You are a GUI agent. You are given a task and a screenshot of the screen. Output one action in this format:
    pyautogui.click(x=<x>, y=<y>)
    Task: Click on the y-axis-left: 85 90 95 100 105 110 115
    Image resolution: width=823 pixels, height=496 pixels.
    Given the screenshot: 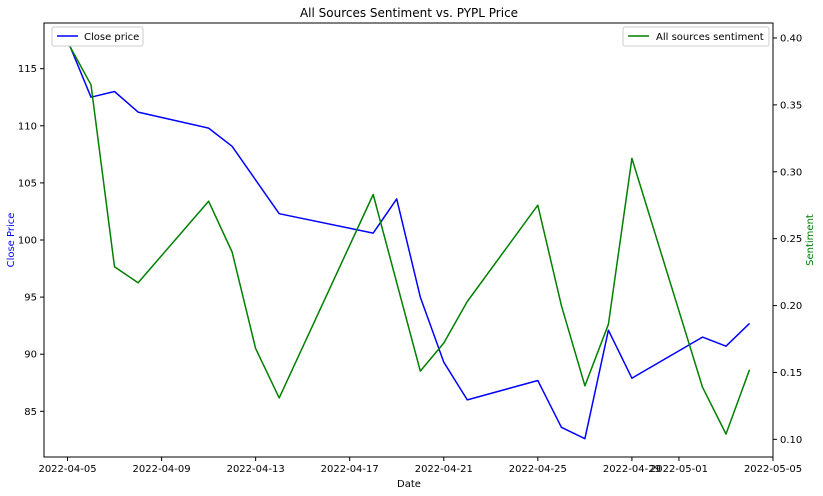 What is the action you would take?
    pyautogui.click(x=31, y=241)
    